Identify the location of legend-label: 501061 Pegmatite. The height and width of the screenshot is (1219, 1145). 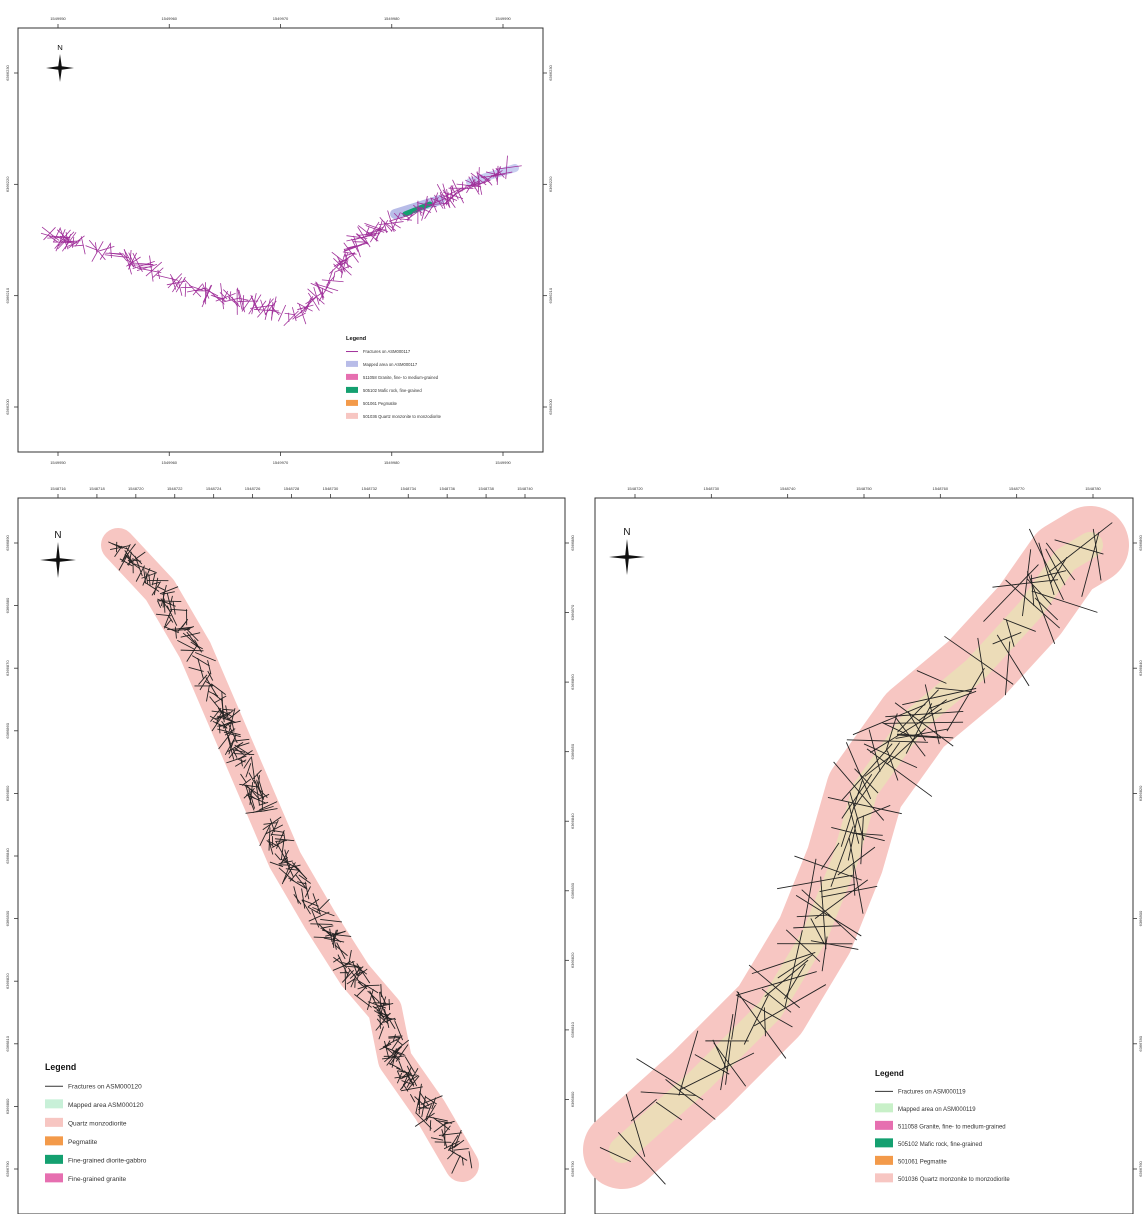
(380, 403).